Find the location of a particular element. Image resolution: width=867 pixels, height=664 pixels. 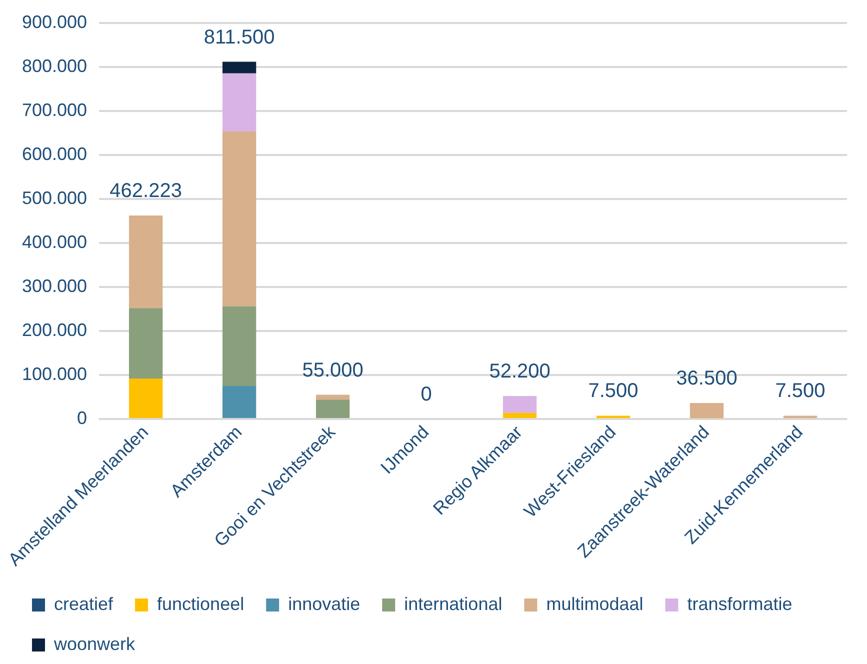

y-tick-label: 300.000 is located at coordinates (55, 286).